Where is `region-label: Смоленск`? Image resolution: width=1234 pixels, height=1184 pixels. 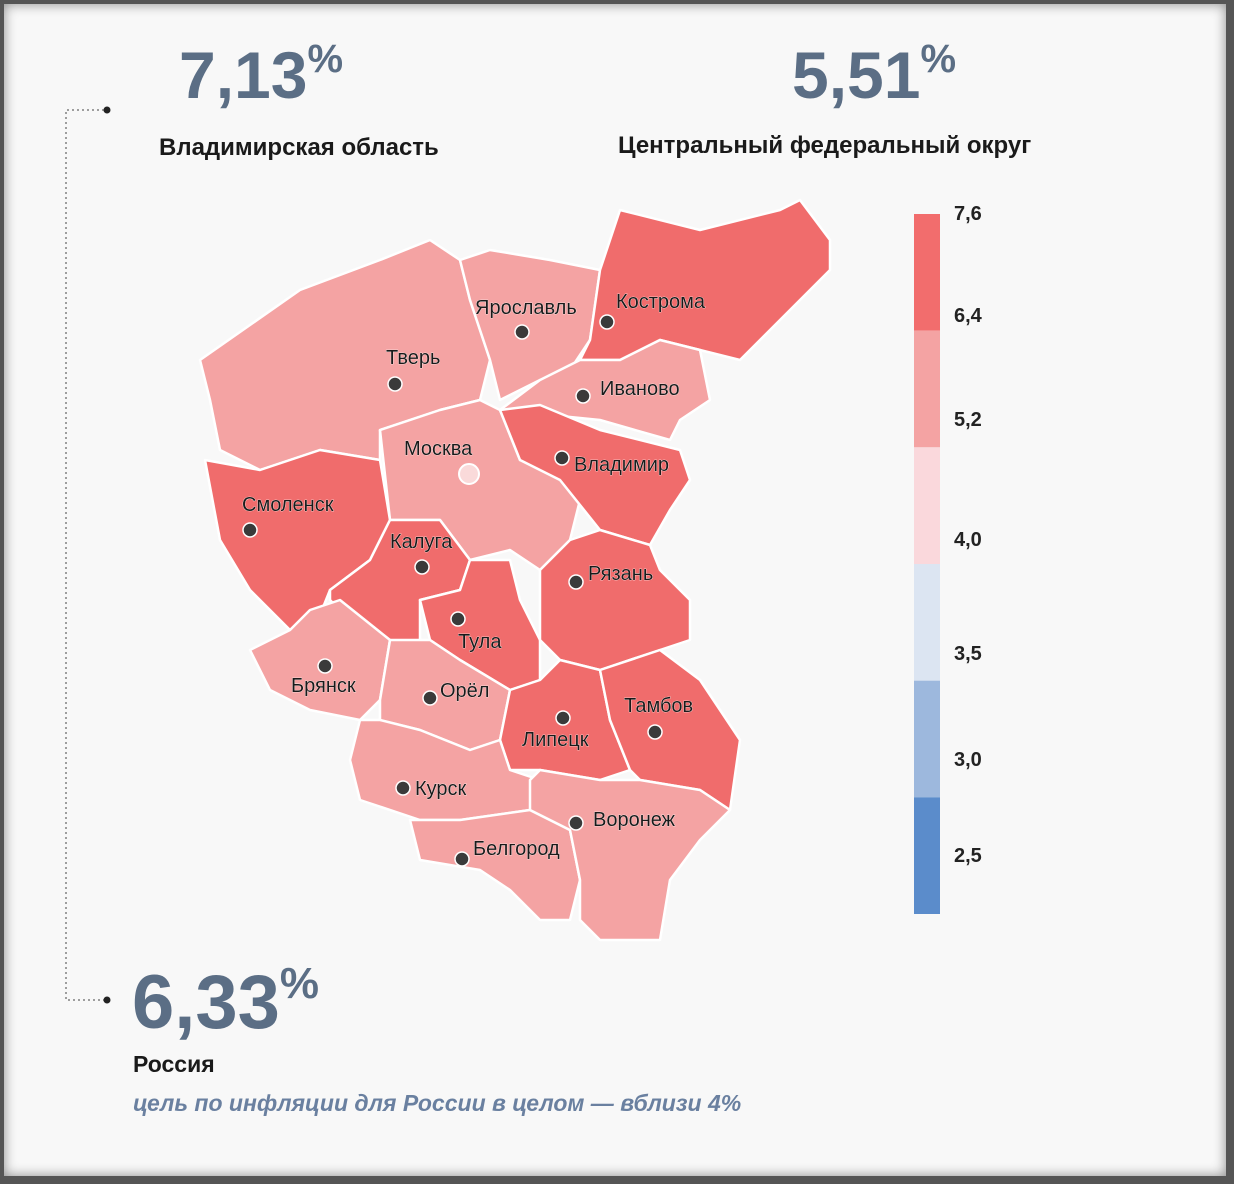
region-label: Смоленск is located at coordinates (288, 505).